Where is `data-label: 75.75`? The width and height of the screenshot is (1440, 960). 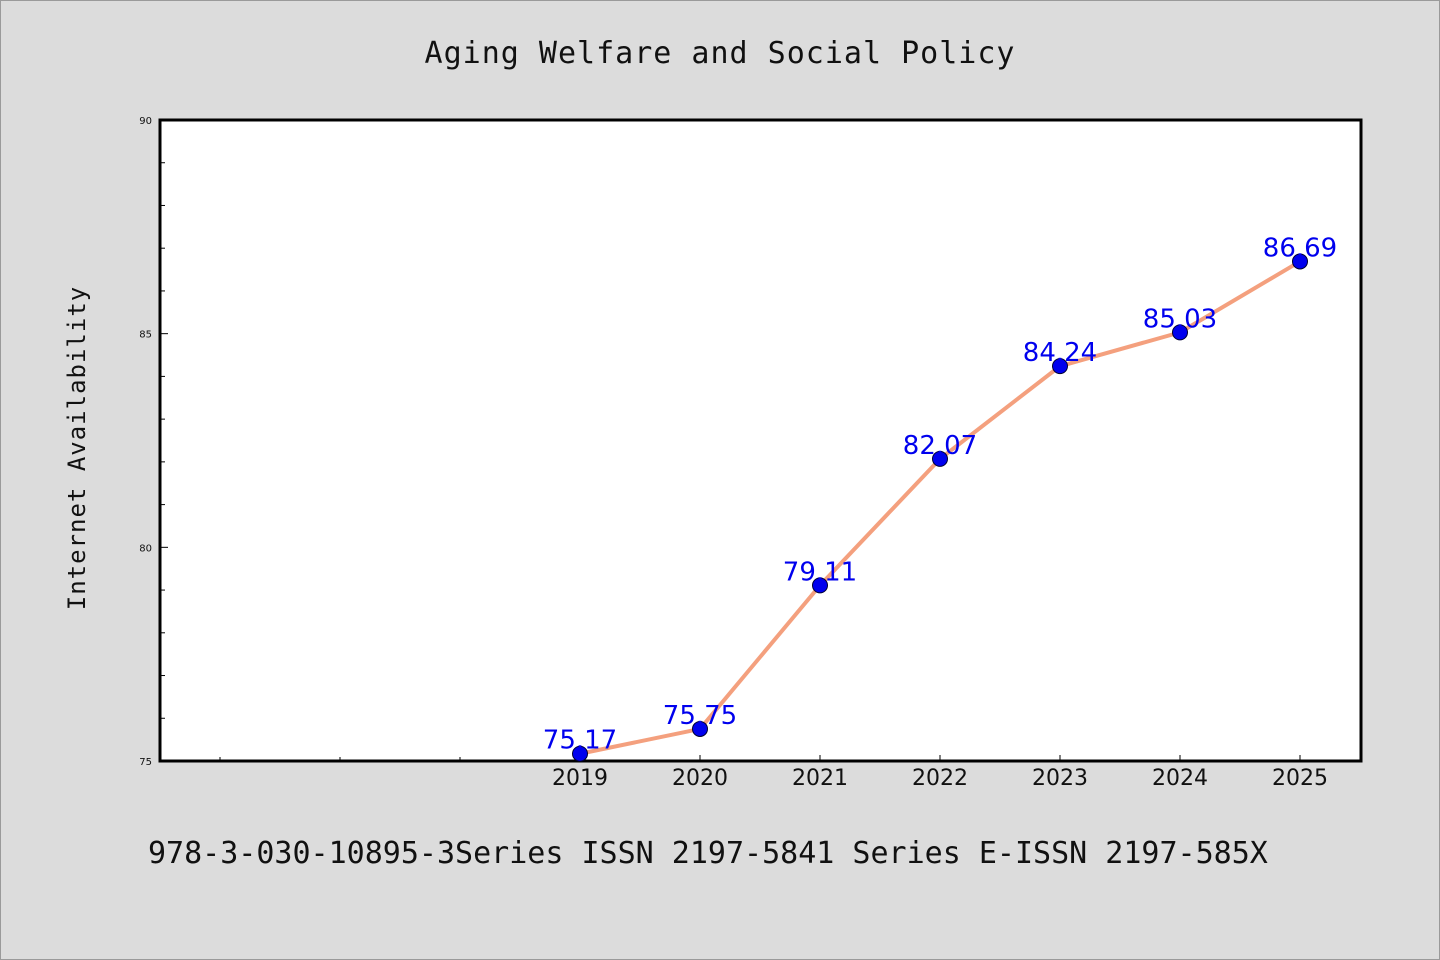
data-label: 75.75 is located at coordinates (700, 716).